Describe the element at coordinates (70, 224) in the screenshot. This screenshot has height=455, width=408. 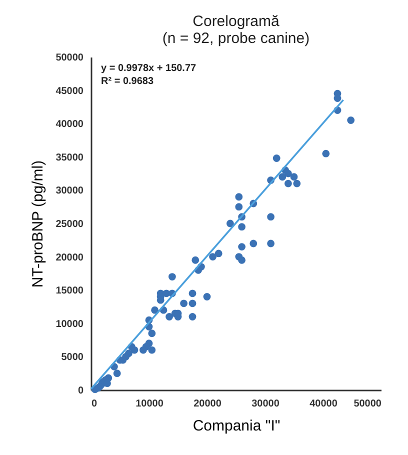
I see `y-tick-label: 25000` at that location.